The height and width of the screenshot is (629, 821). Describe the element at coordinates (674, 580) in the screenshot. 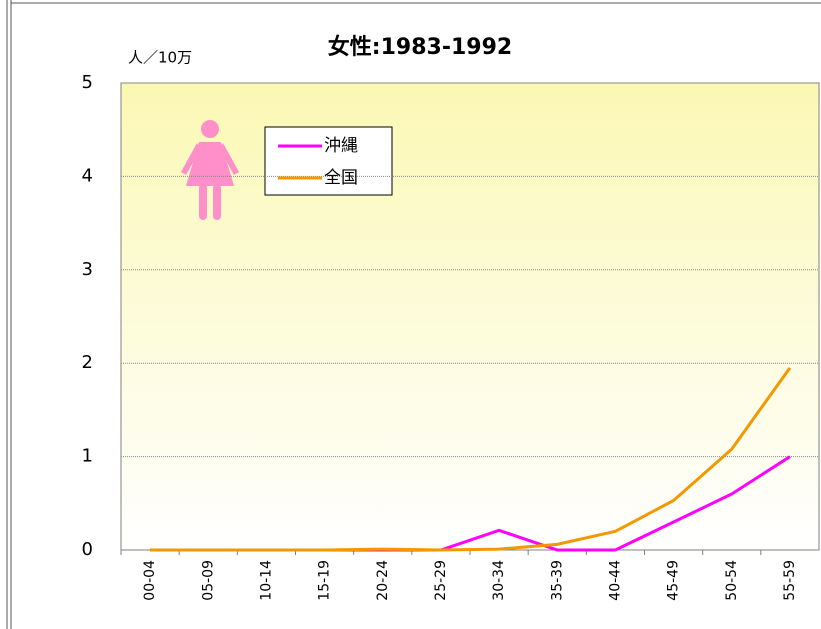

I see `x-tick-label: 45-49` at that location.